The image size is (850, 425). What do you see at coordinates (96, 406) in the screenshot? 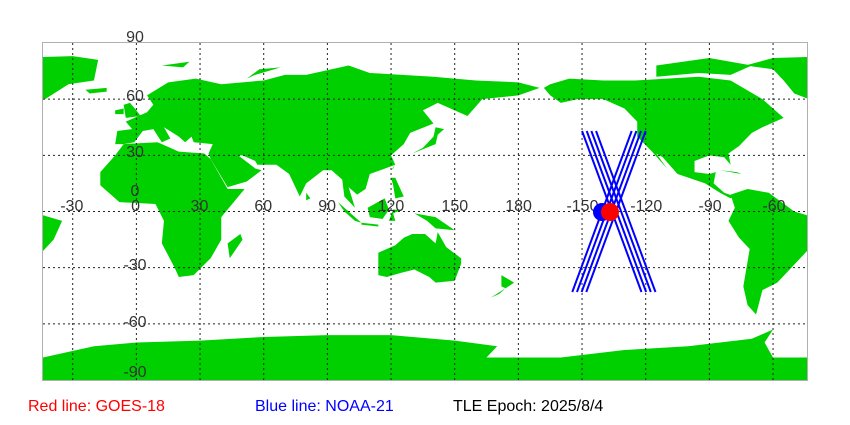
I see `legend-red: Red line: GOES-18` at bounding box center [96, 406].